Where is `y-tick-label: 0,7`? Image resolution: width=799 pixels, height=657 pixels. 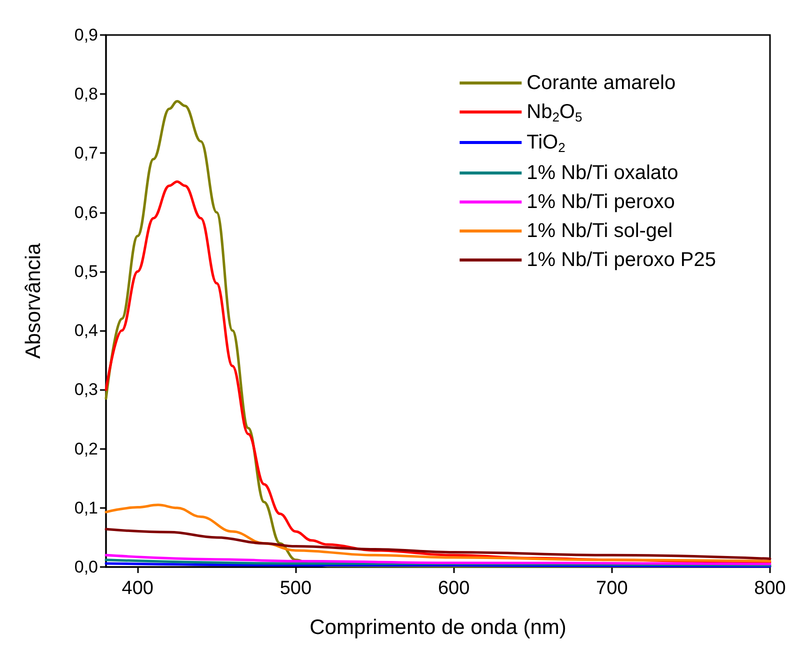 y-tick-label: 0,7 is located at coordinates (86, 153).